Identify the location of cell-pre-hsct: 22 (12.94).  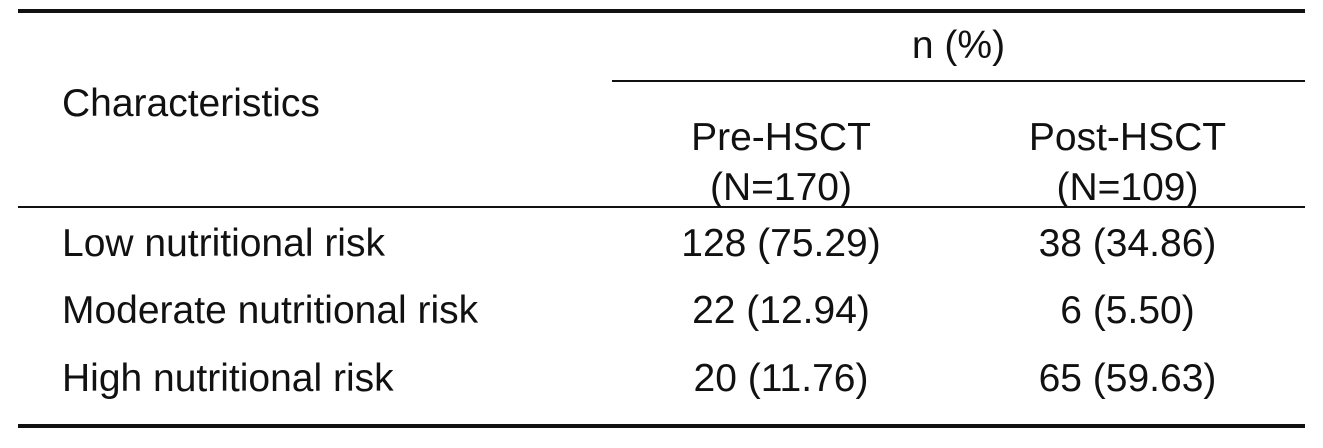
(781, 310).